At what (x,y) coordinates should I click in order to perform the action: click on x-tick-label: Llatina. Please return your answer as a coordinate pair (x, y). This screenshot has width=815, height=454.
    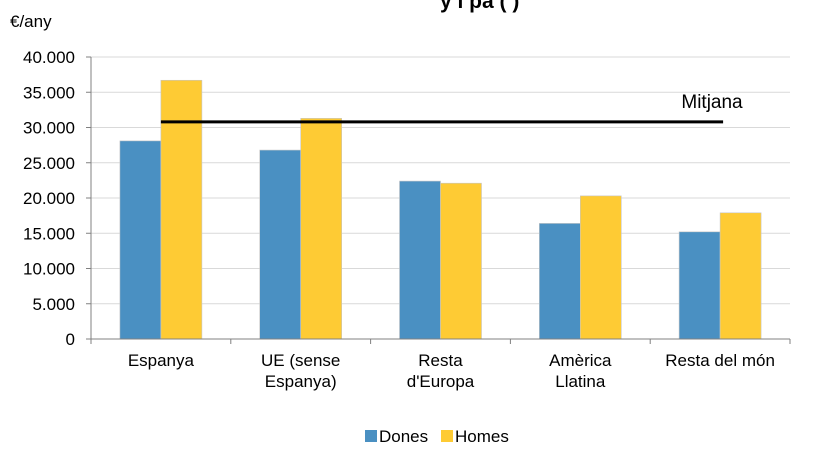
    Looking at the image, I should click on (580, 381).